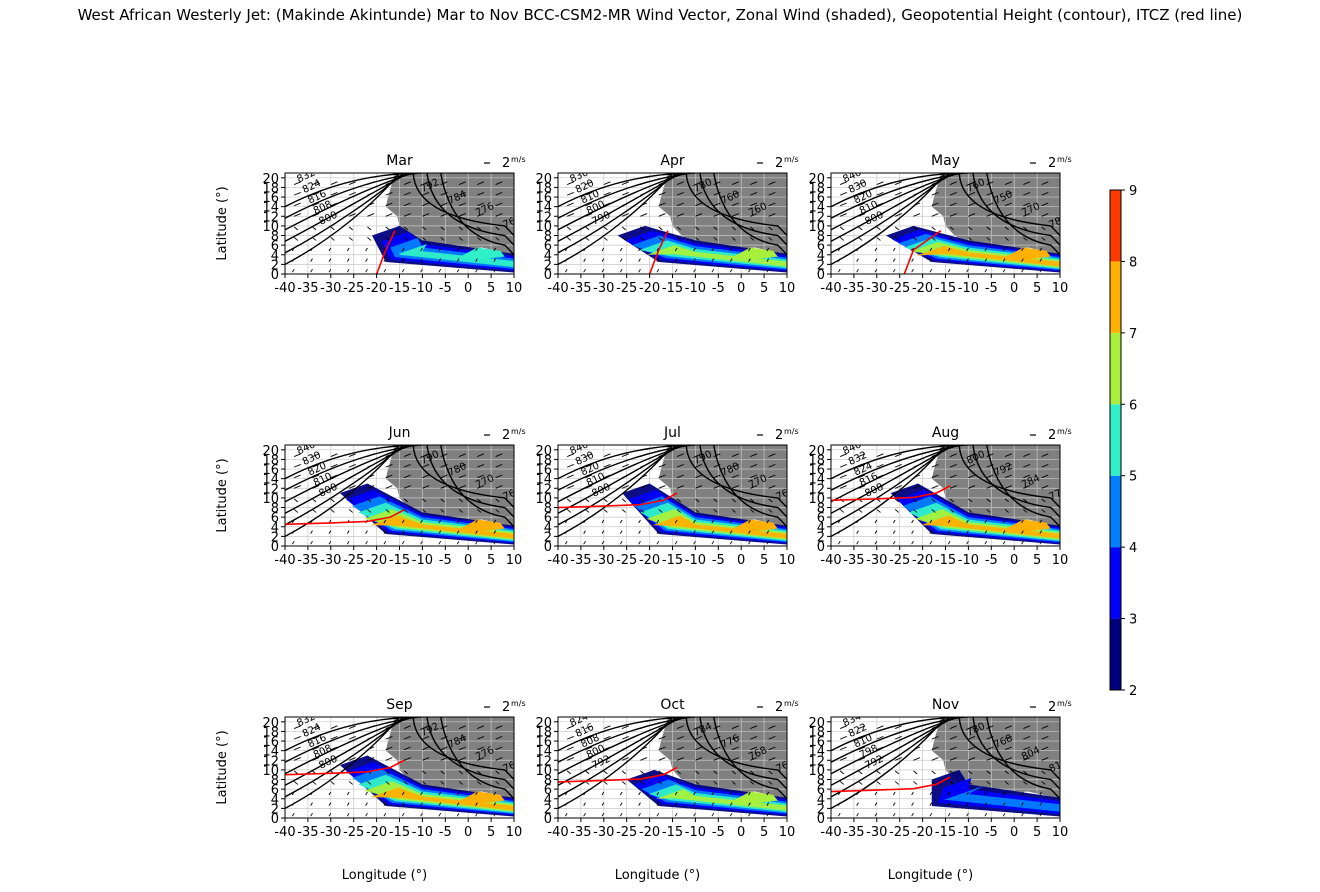  I want to click on x-tick-label: 0, so click(1014, 560).